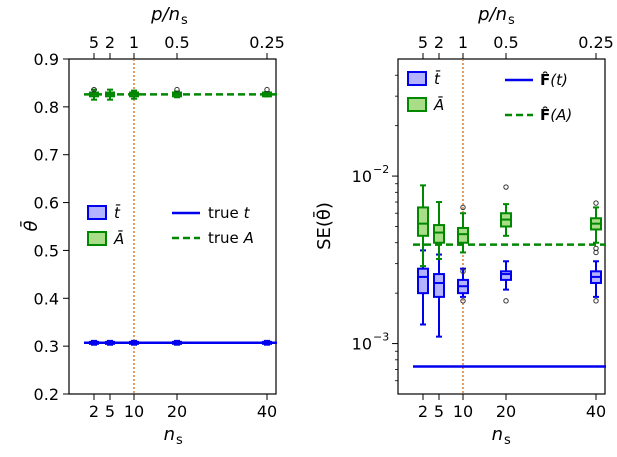 The image size is (617, 457). Describe the element at coordinates (51, 227) in the screenshot. I see `left-y-ticks: 0.2 0.3 0.4 0.5 0.6 0.7 0.8 0.9` at that location.